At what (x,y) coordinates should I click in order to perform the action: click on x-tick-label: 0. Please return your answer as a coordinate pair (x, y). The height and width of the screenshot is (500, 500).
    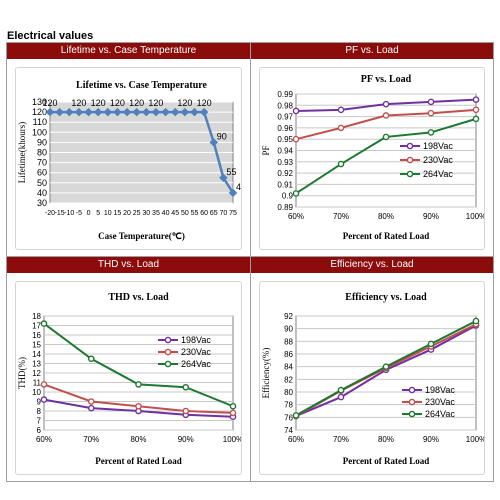
    Looking at the image, I should click on (89, 213).